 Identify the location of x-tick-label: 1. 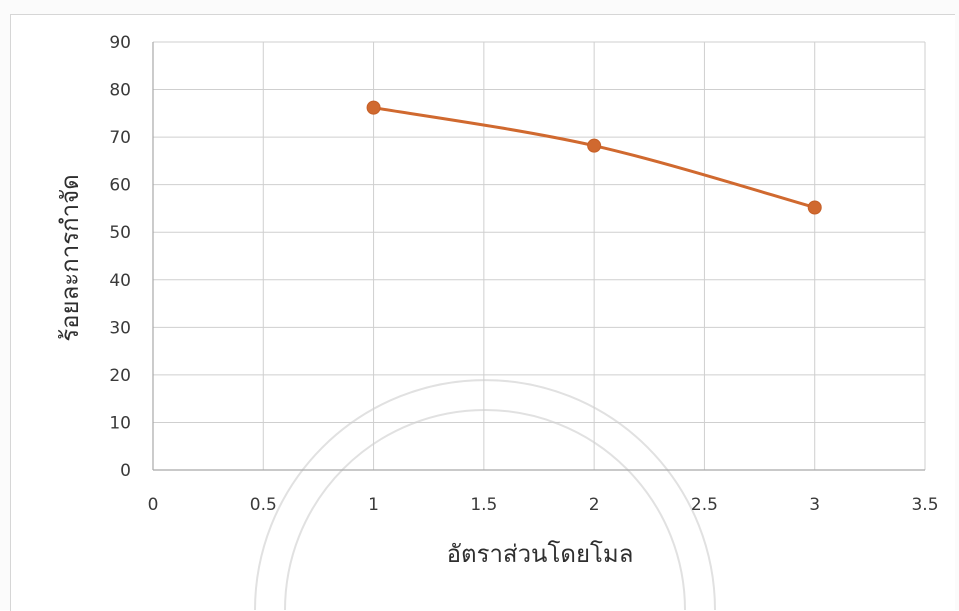
(373, 505).